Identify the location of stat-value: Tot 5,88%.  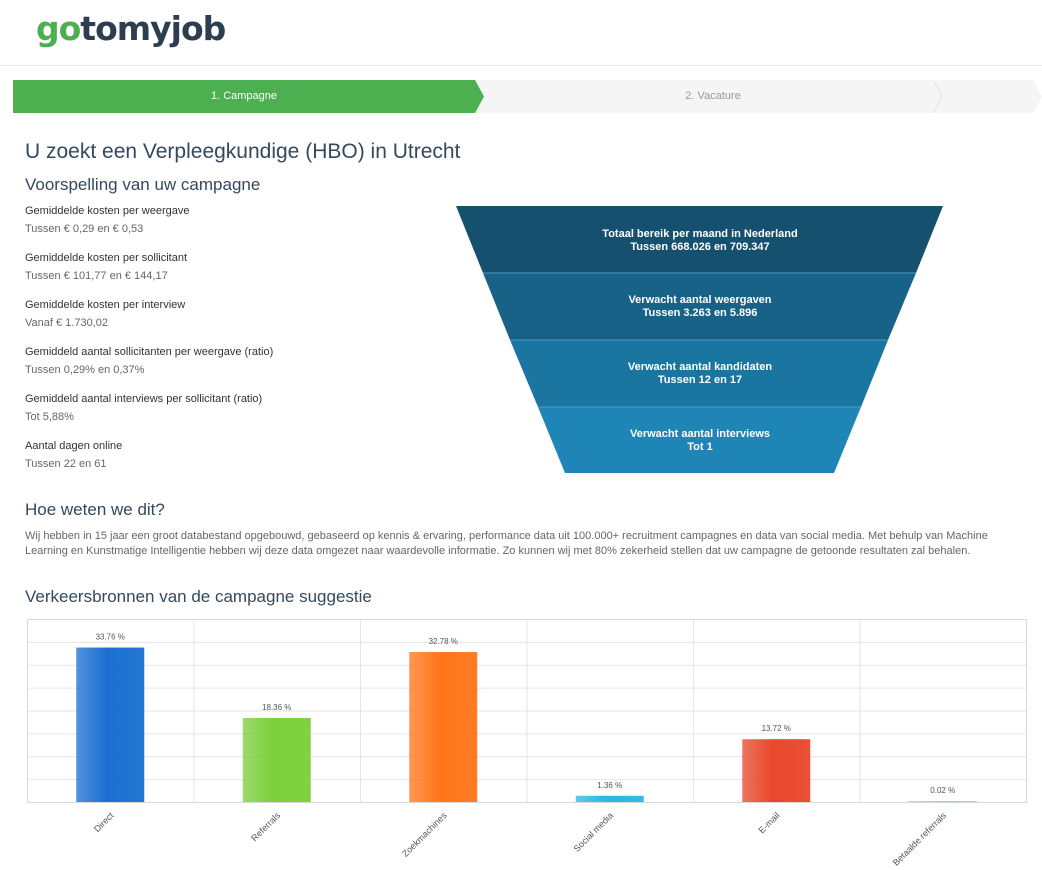
(49, 417).